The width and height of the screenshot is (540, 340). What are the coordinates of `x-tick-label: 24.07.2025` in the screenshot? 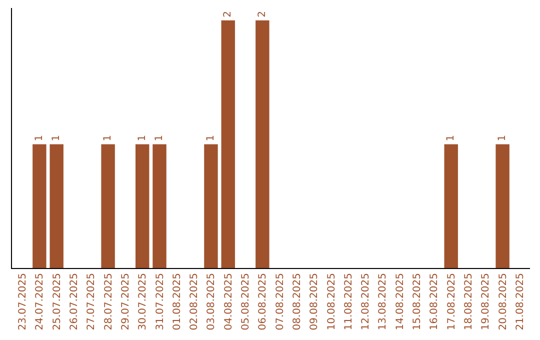 It's located at (40, 301).